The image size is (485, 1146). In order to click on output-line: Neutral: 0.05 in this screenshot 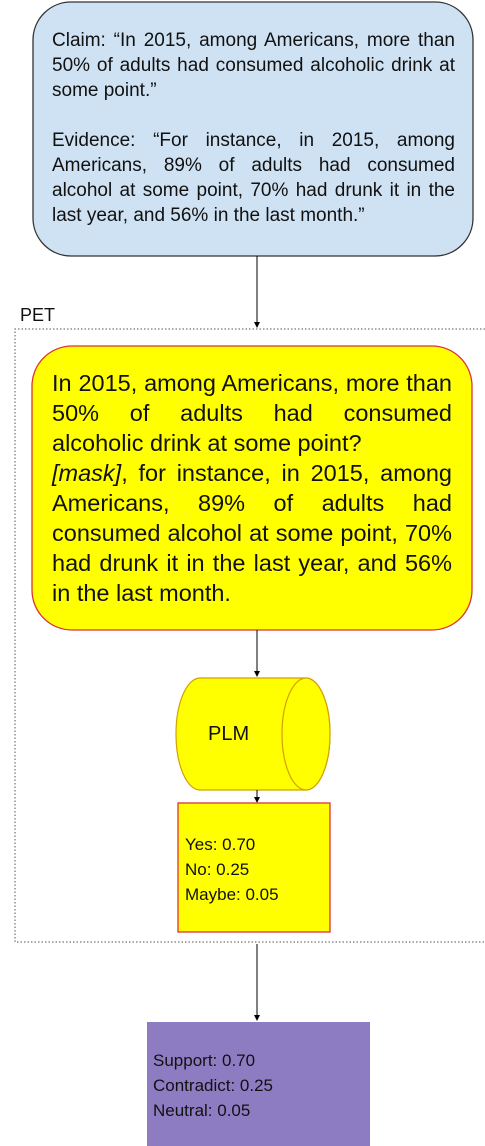, I will do `click(202, 1110)`.